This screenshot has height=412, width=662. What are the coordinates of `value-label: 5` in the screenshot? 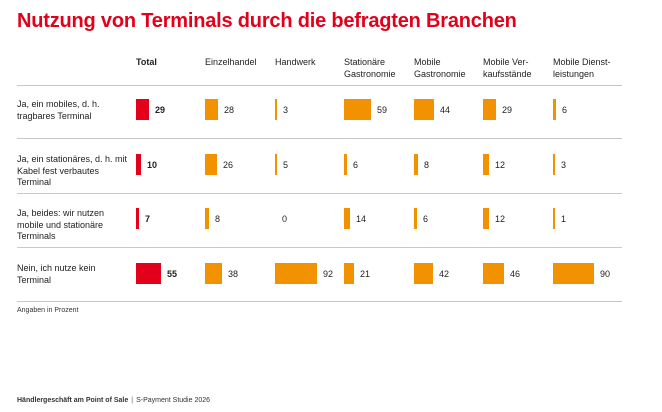 It's located at (286, 165).